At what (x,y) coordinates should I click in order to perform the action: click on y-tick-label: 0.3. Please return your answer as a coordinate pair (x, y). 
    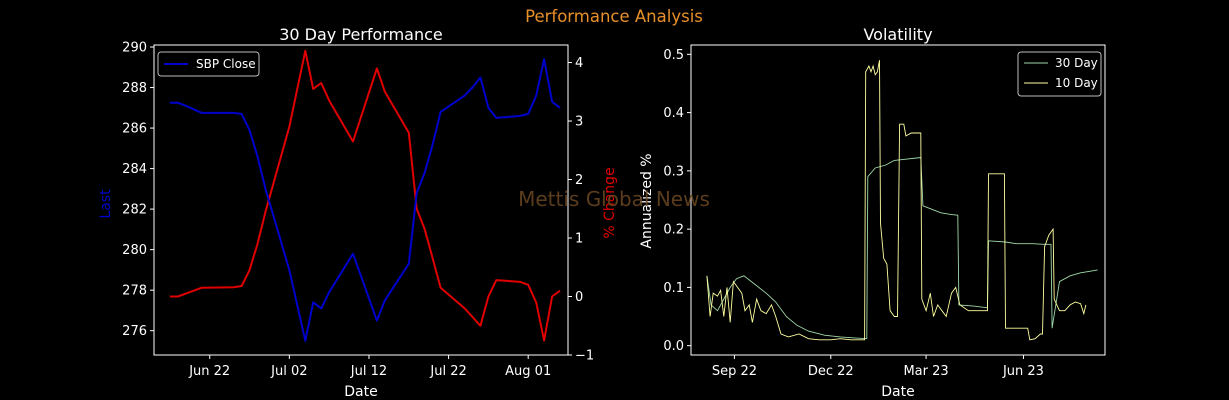
    Looking at the image, I should click on (673, 171).